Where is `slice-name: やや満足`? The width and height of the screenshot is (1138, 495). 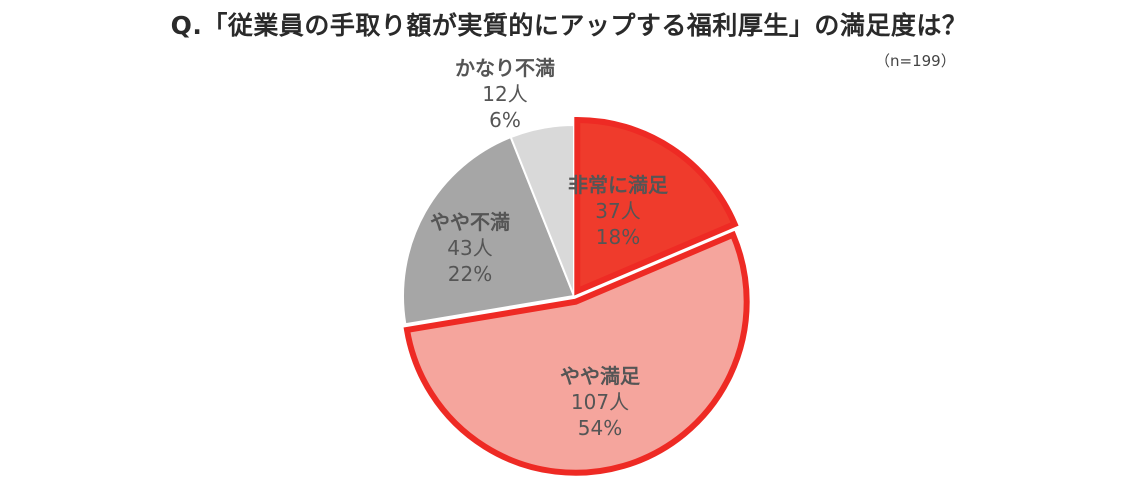 slice-name: やや満足 is located at coordinates (600, 376).